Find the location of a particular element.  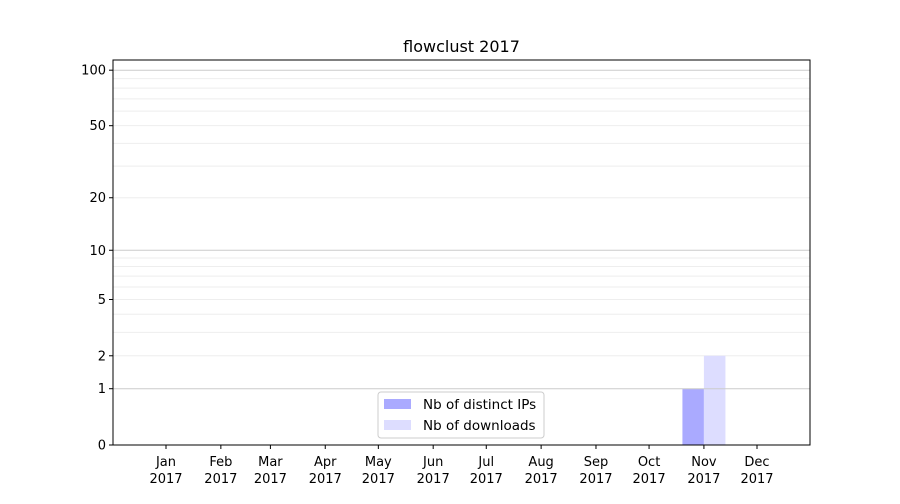

x-tick-label-month: Mar is located at coordinates (270, 462).